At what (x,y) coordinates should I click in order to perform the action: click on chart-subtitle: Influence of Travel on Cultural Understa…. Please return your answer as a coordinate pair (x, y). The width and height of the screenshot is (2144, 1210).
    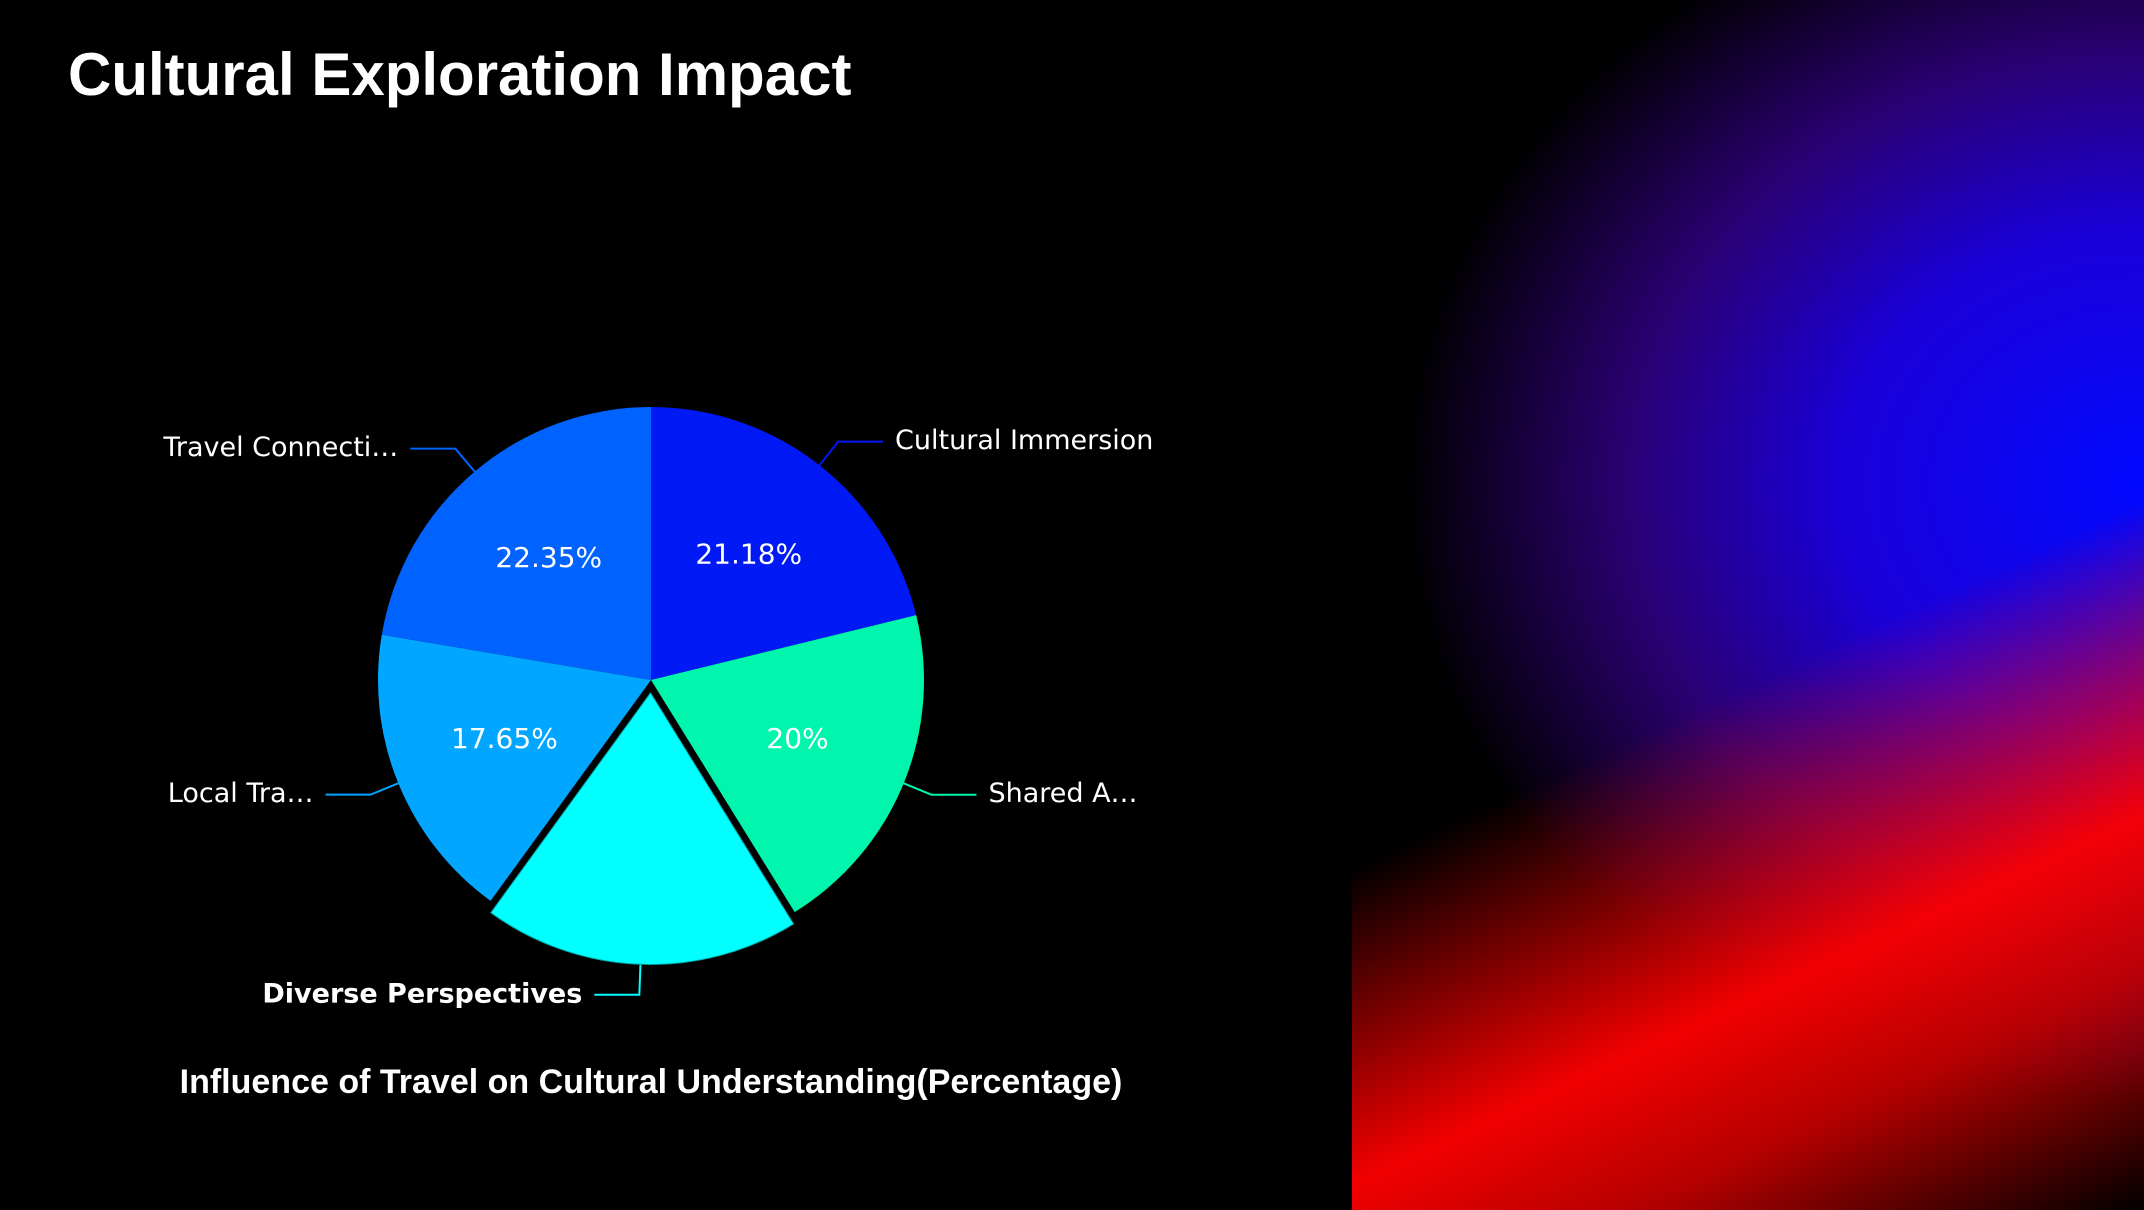
    Looking at the image, I should click on (651, 1082).